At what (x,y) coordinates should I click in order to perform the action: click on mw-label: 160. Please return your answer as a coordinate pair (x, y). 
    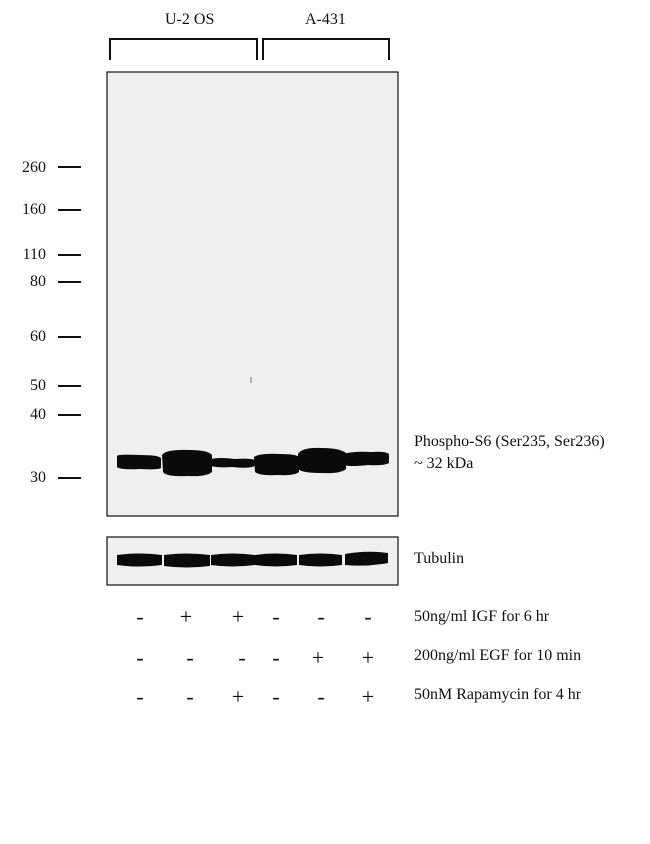
    Looking at the image, I should click on (34, 209).